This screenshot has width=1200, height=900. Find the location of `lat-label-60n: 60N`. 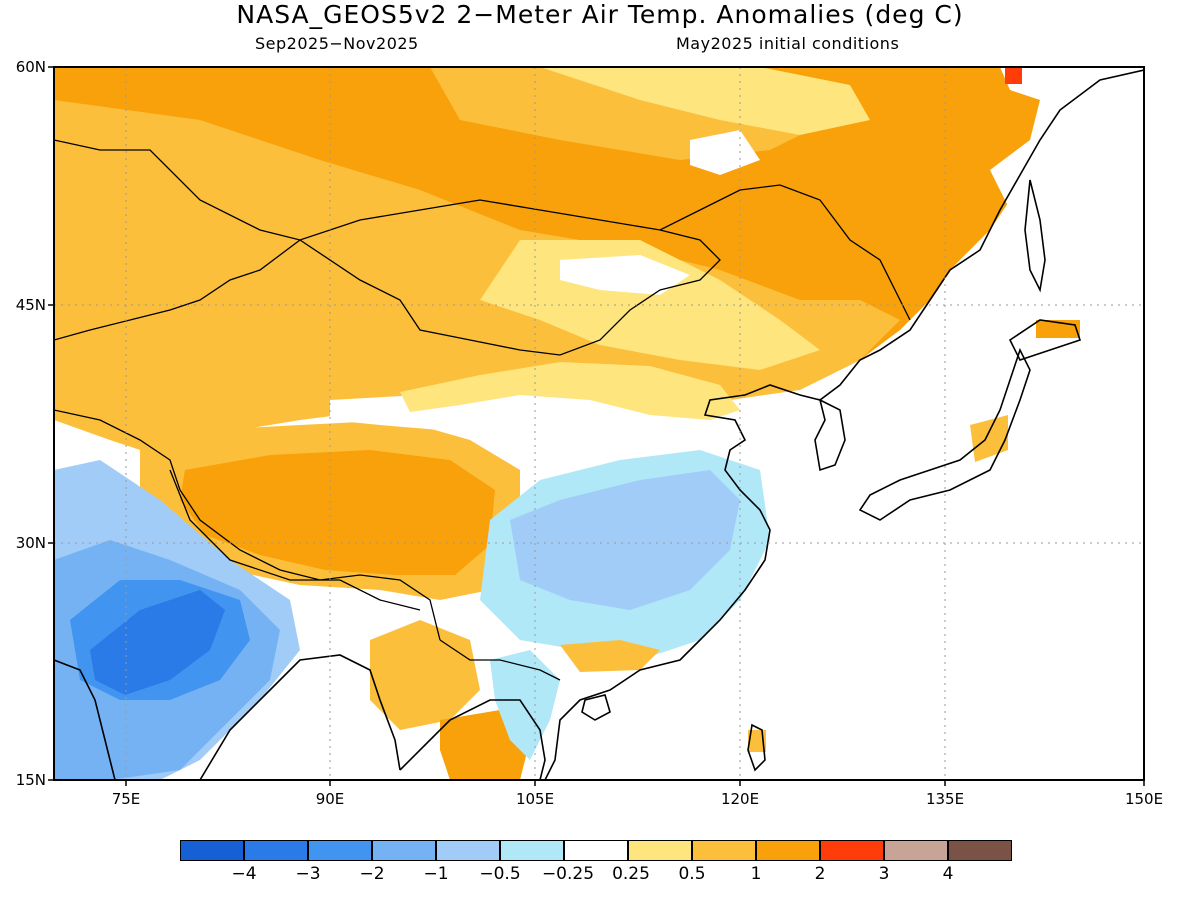

lat-label-60n: 60N is located at coordinates (30, 67).